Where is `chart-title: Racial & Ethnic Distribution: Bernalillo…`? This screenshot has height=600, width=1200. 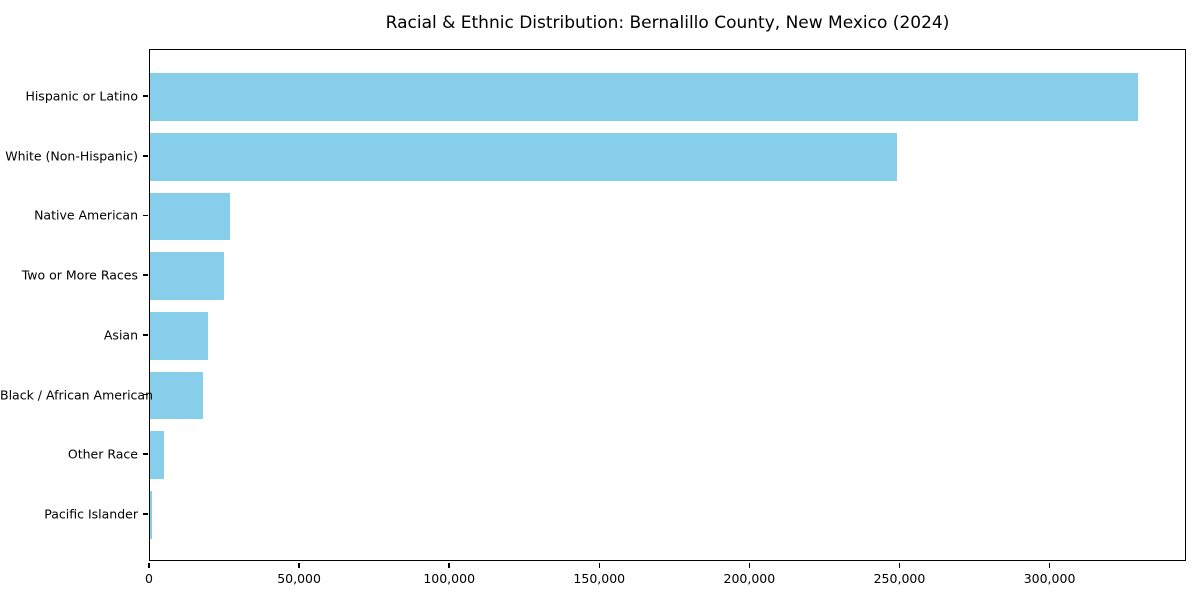
chart-title: Racial & Ethnic Distribution: Bernalillo… is located at coordinates (667, 23).